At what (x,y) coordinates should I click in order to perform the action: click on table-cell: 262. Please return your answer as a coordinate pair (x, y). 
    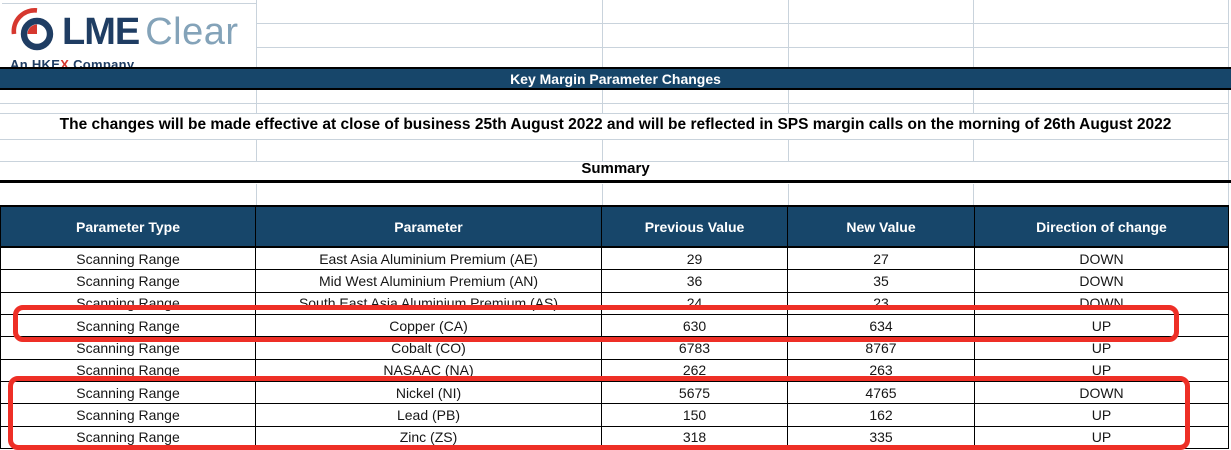
    Looking at the image, I should click on (695, 370).